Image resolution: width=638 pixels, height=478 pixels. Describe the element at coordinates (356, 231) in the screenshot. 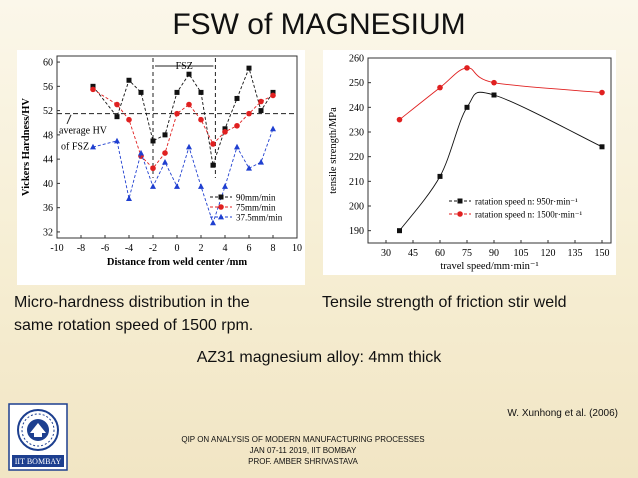

I see `y-tick-label: 190` at that location.